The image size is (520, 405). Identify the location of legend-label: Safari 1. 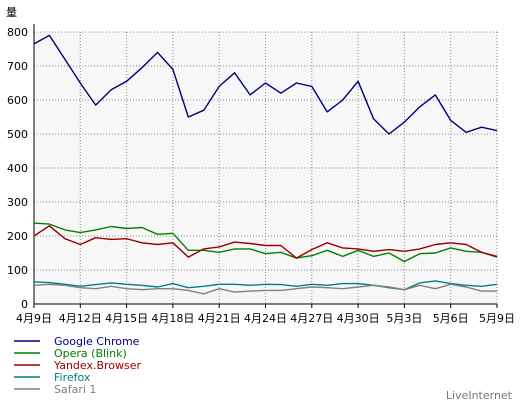
(75, 389).